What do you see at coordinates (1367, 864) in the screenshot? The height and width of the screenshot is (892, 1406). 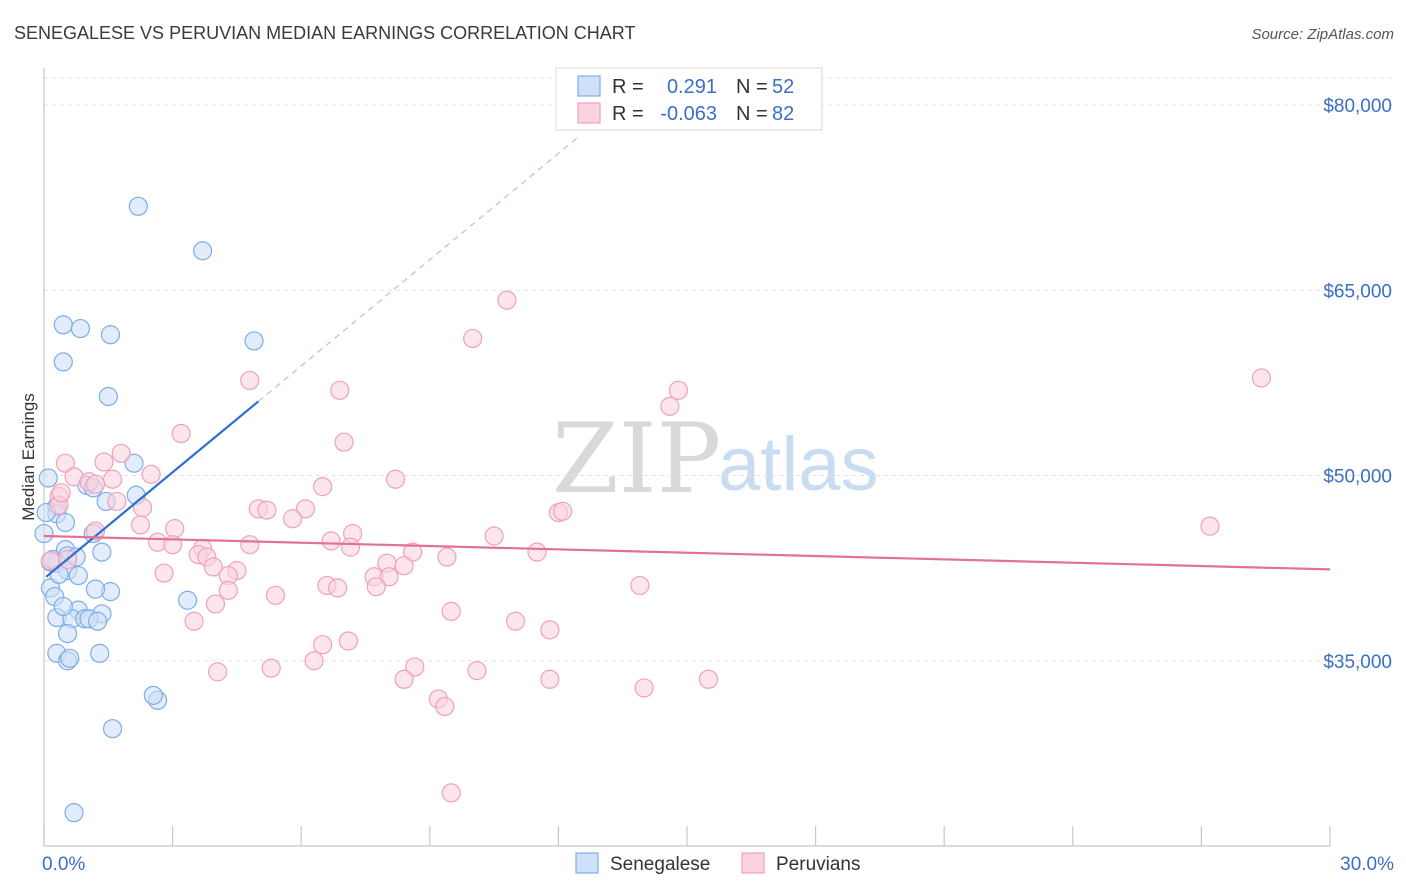 I see `x-tick-label-max: 30.0%` at bounding box center [1367, 864].